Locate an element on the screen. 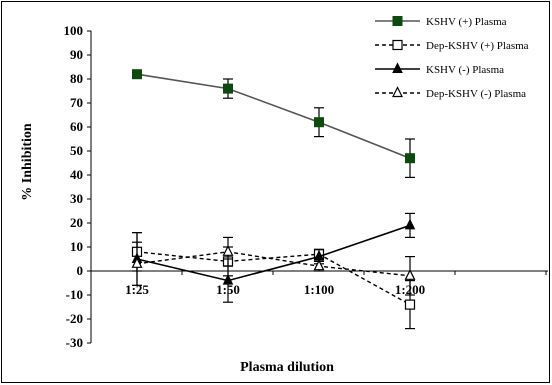 The width and height of the screenshot is (552, 385). legend-label: KSHV (-) Plasma is located at coordinates (465, 70).